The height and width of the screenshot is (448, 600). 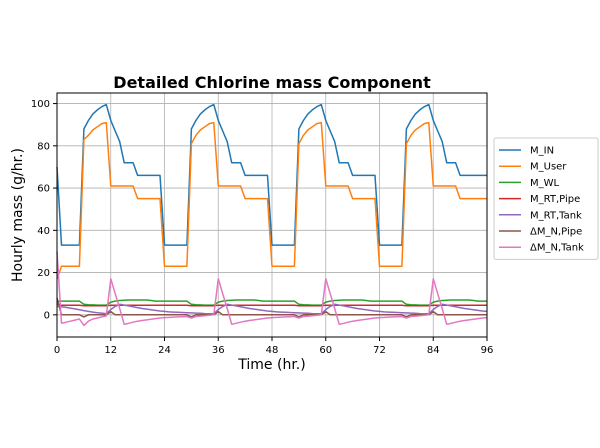 I want to click on legend-label: ΔM_N,Pipe, so click(x=556, y=232).